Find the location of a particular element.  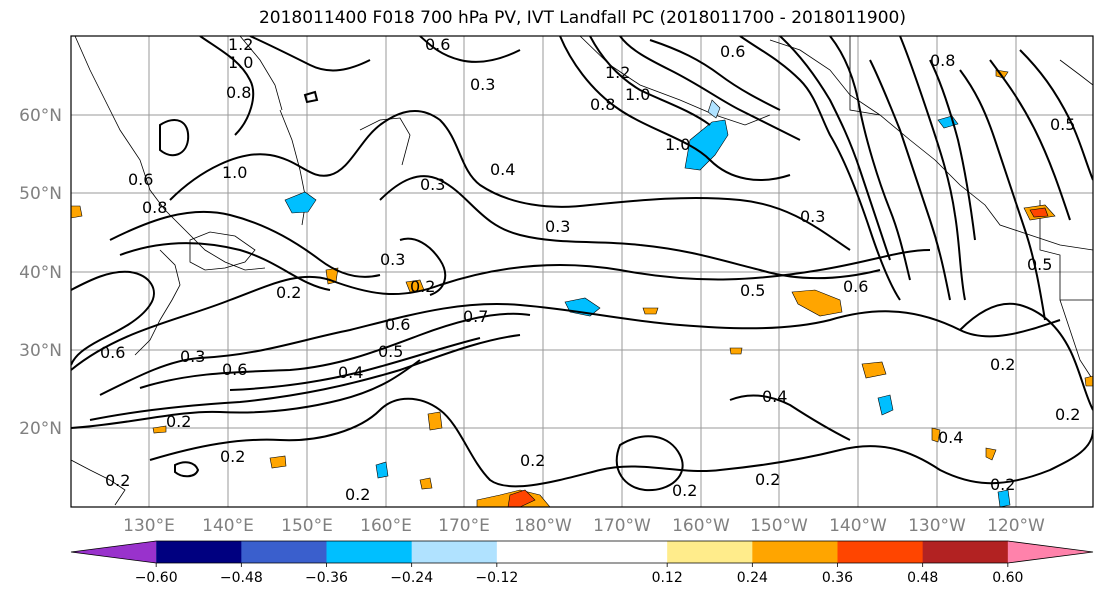

contour-label: 0.7 is located at coordinates (475, 316).